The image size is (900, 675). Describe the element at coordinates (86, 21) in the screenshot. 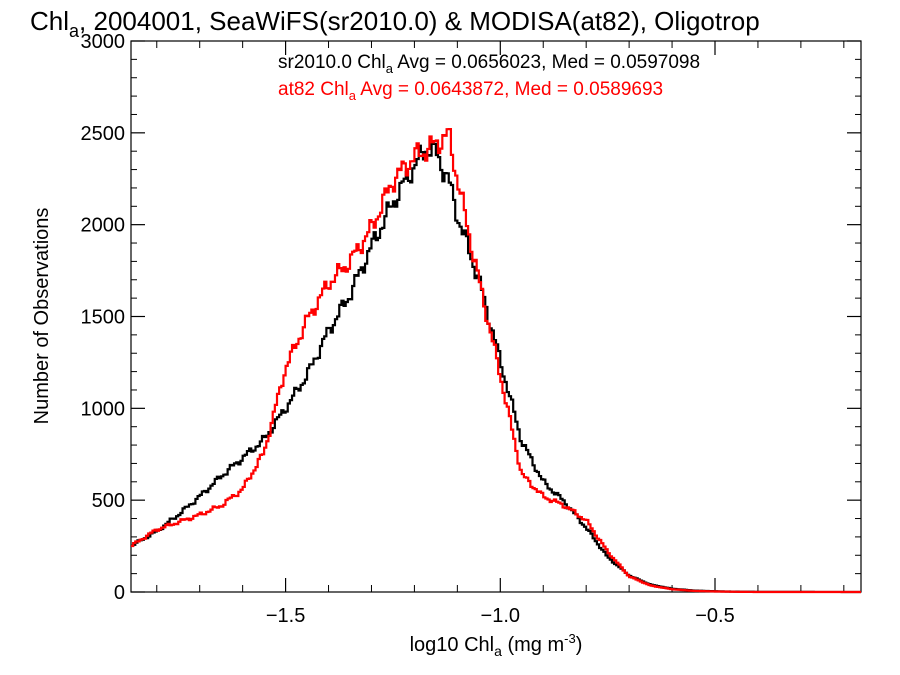

I see `chart-title-rest: ,` at that location.